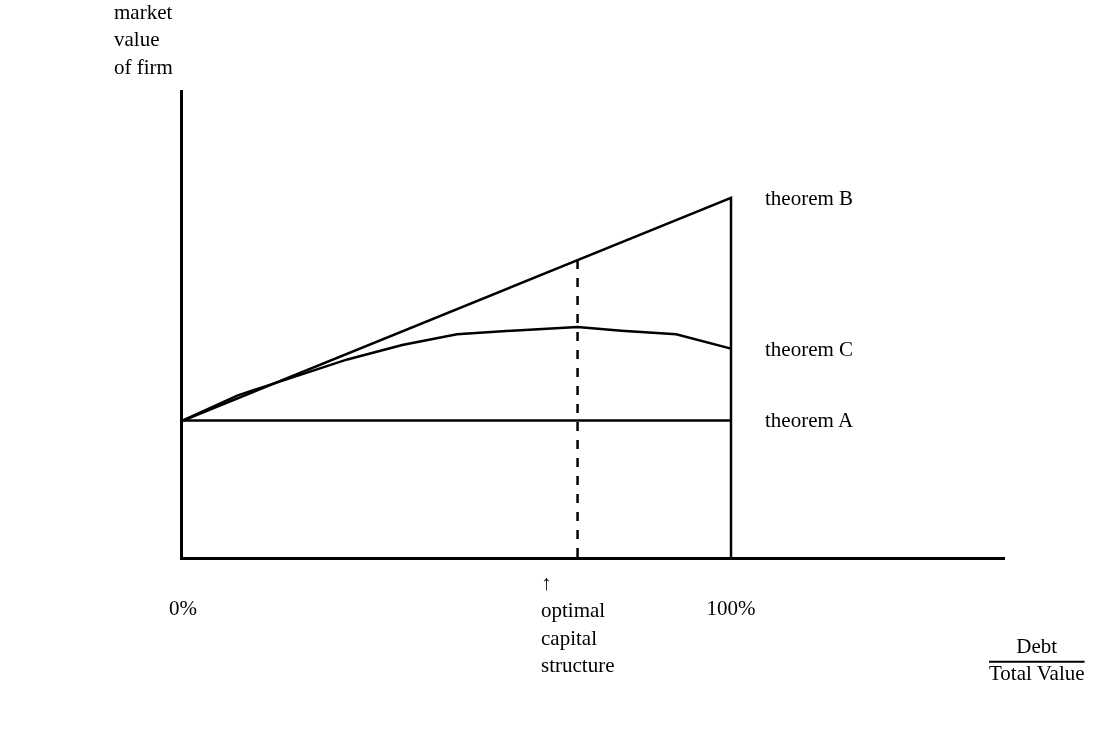 Image resolution: width=1098 pixels, height=734 pixels. What do you see at coordinates (143, 39) in the screenshot?
I see `text: market value of firm` at bounding box center [143, 39].